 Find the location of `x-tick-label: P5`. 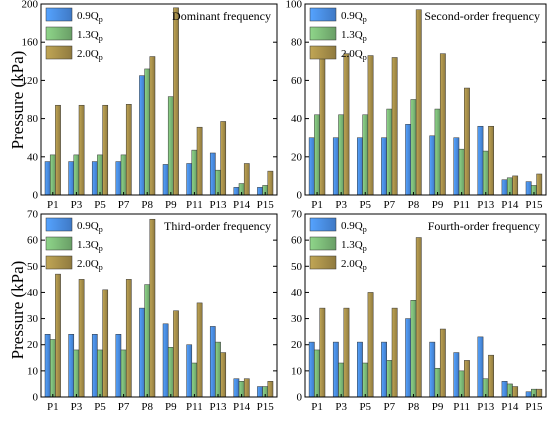

x-tick-label: P5 is located at coordinates (365, 205).